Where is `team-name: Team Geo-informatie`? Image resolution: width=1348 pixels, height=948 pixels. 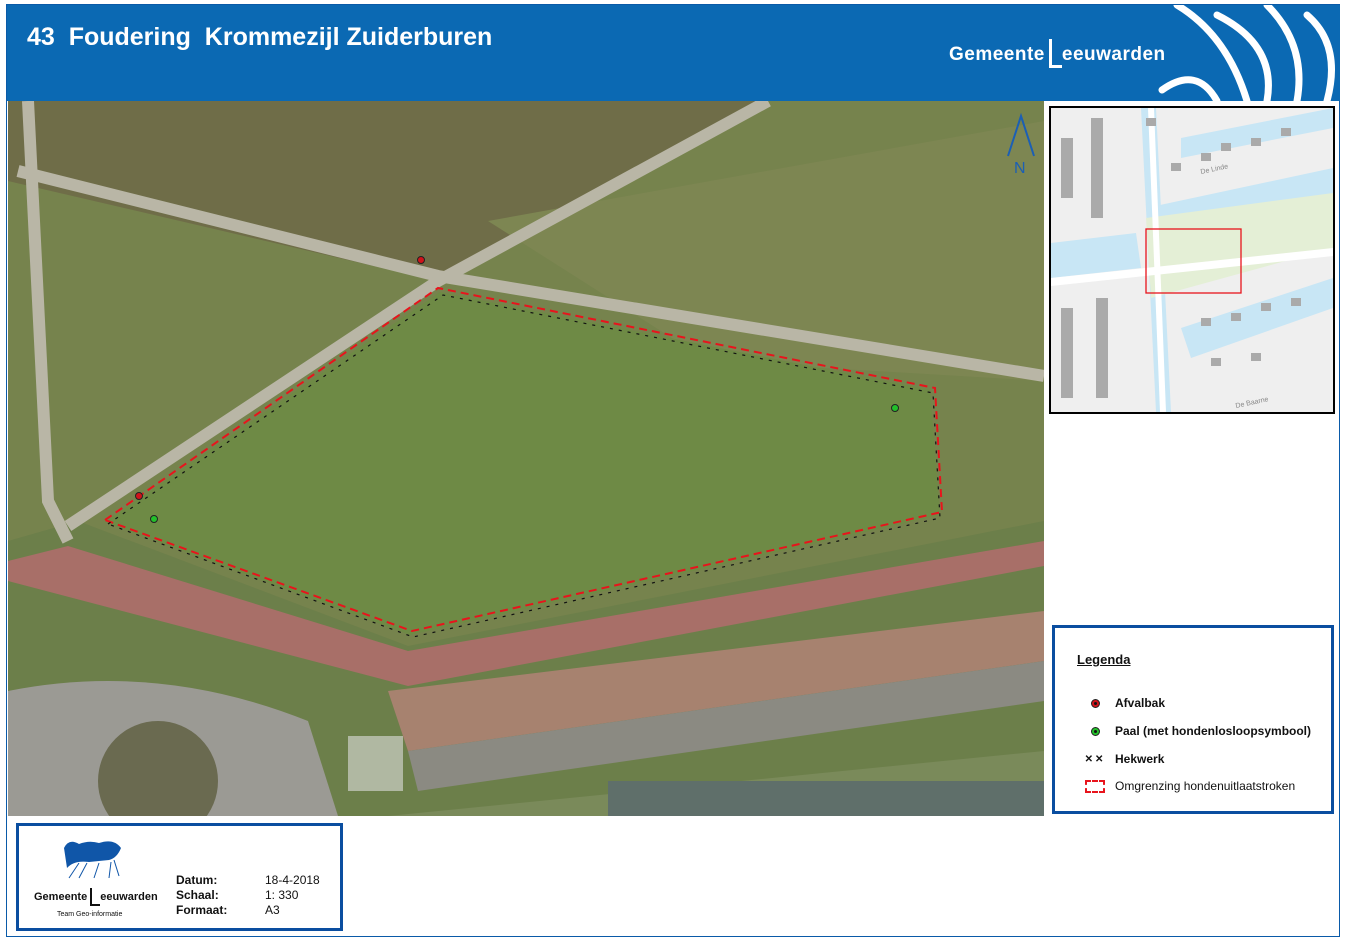 team-name: Team Geo-informatie is located at coordinates (90, 914).